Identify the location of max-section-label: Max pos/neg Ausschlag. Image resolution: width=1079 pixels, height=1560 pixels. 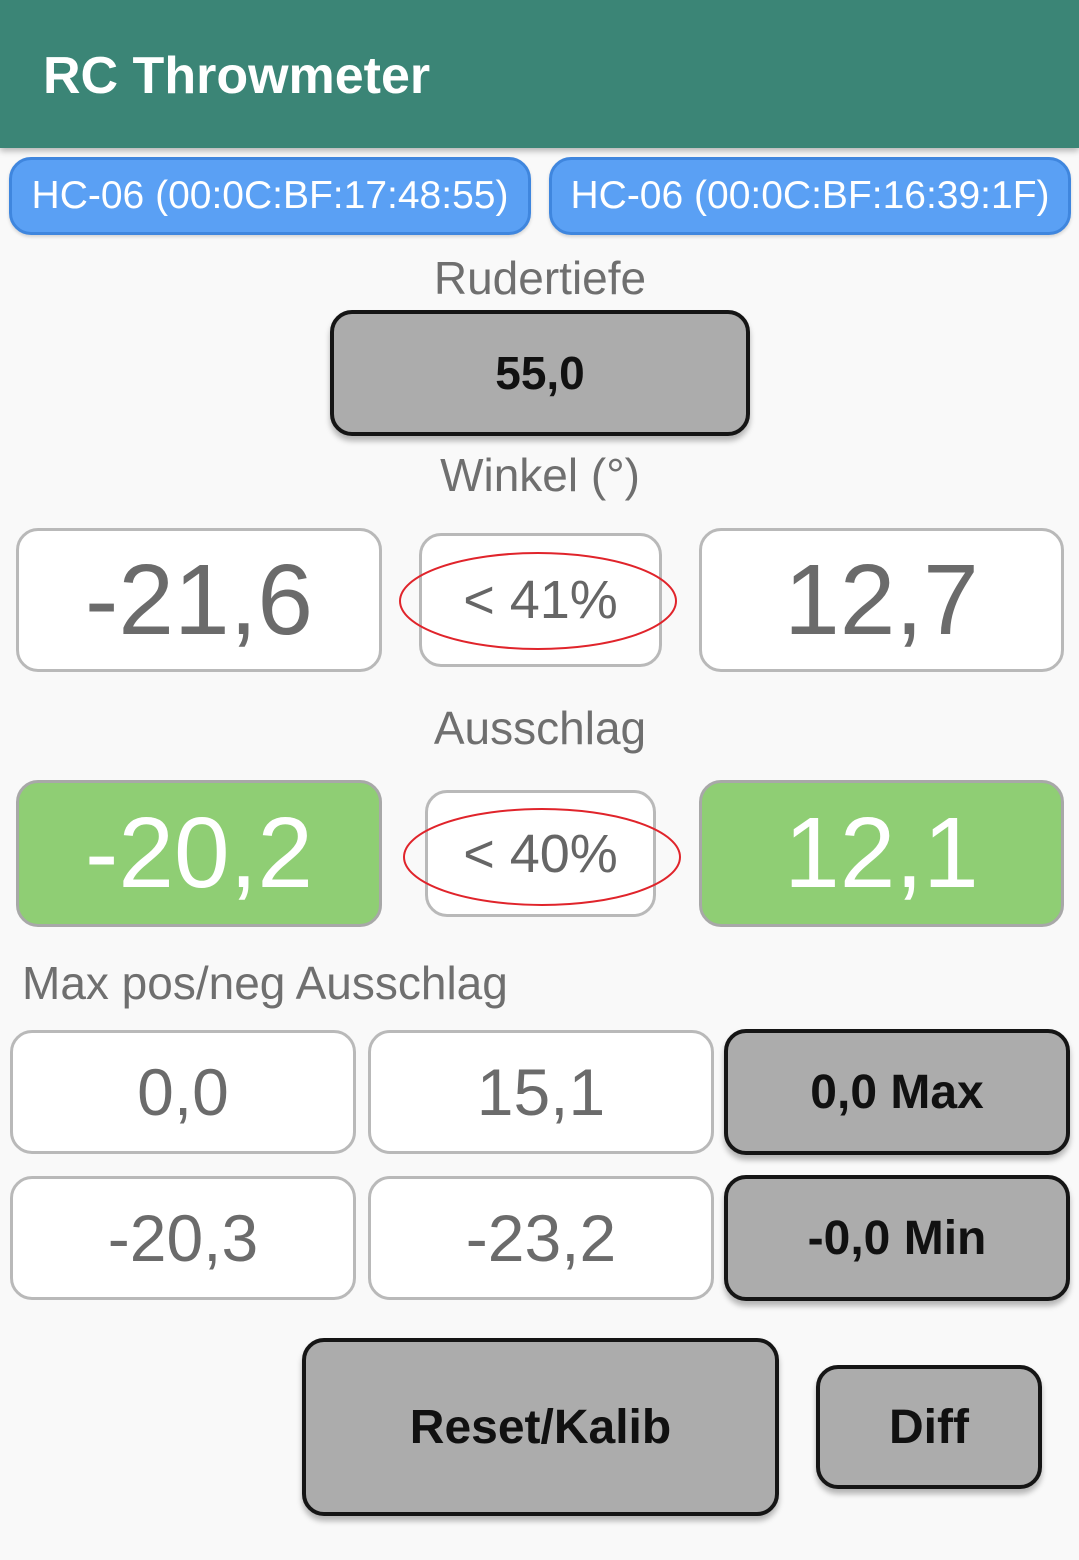
(265, 983).